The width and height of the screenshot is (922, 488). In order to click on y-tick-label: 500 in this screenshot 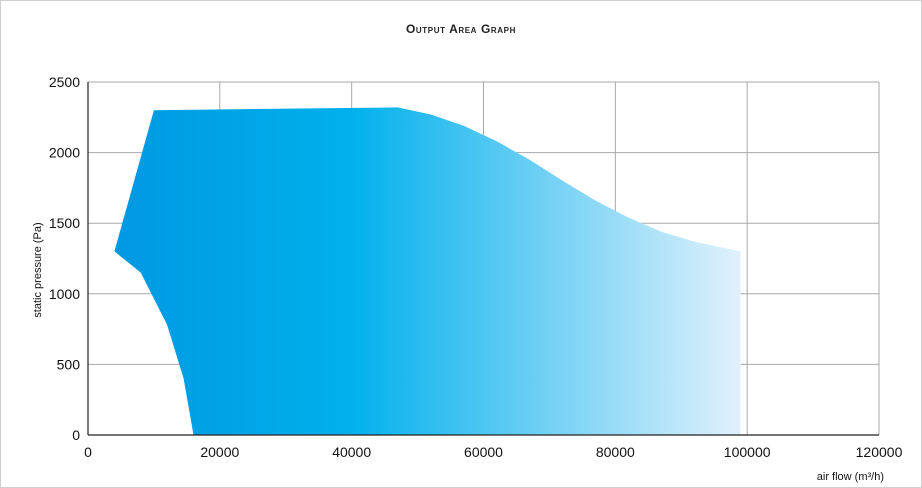, I will do `click(69, 364)`.